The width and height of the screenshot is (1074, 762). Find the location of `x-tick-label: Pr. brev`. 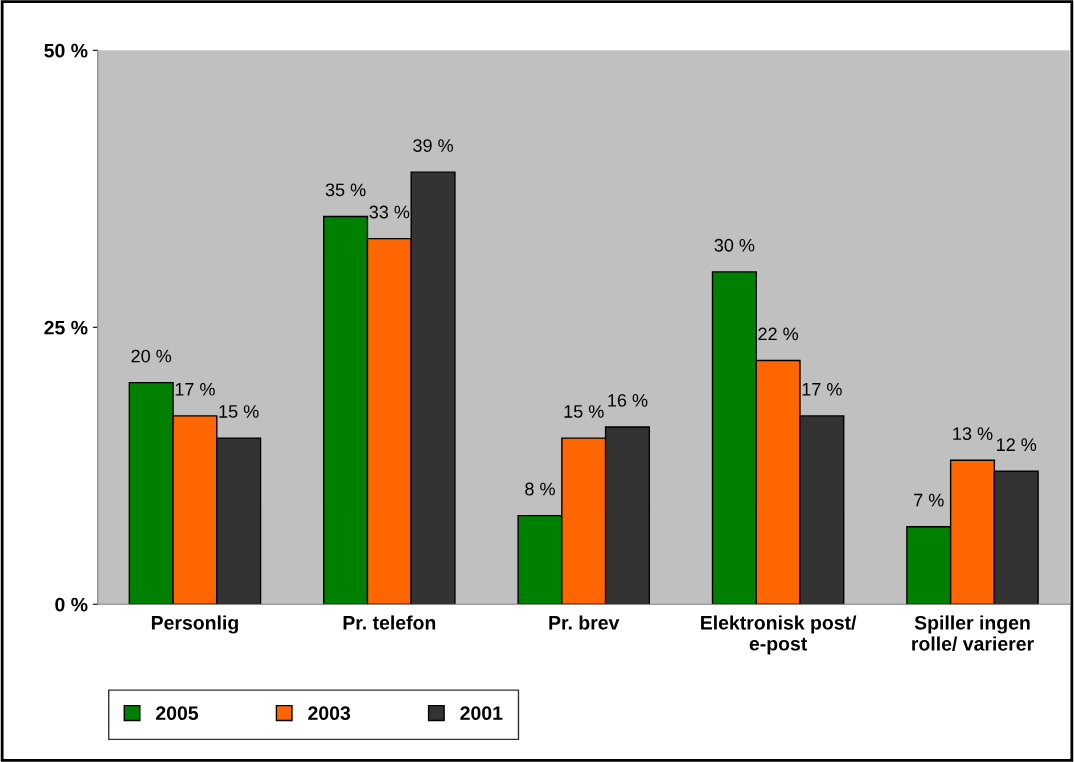

x-tick-label: Pr. brev is located at coordinates (584, 622).